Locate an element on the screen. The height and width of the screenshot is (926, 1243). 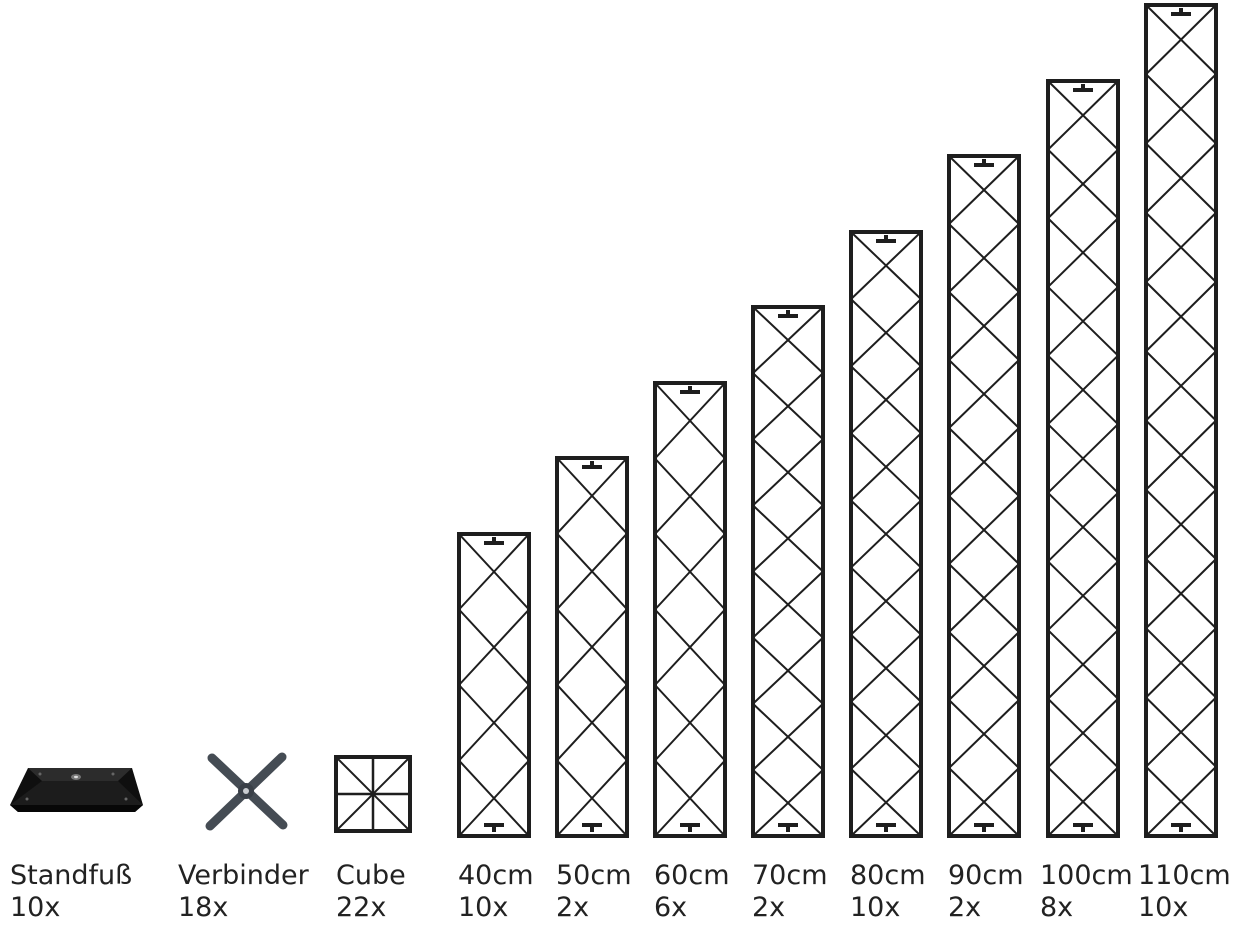
truss-70cm is located at coordinates (788, 571).